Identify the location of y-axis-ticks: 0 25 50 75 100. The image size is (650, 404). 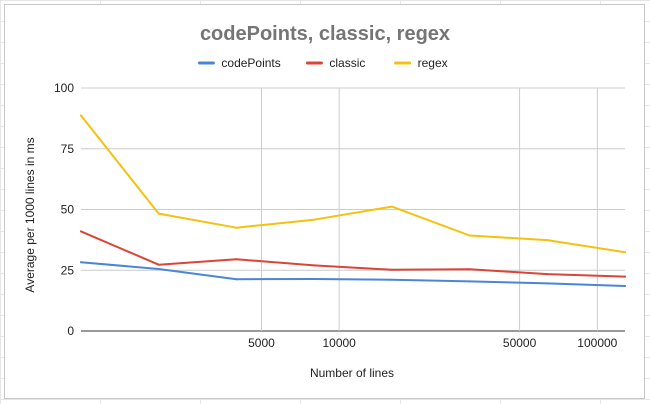
(64, 209).